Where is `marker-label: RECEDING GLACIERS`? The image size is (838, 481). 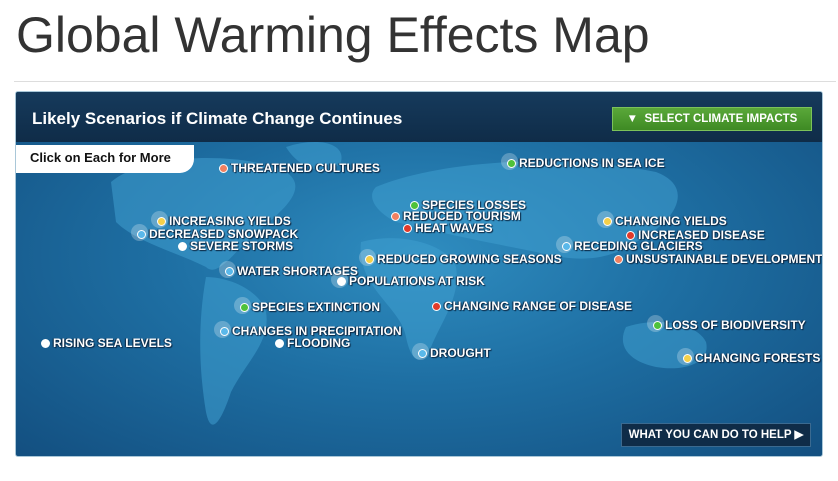
marker-label: RECEDING GLACIERS is located at coordinates (638, 246).